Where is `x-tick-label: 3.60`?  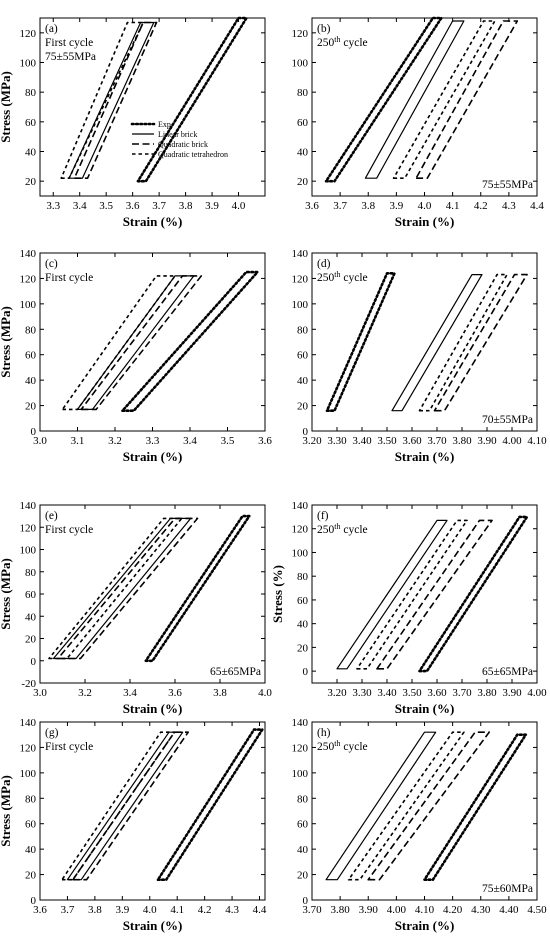 x-tick-label: 3.60 is located at coordinates (412, 441).